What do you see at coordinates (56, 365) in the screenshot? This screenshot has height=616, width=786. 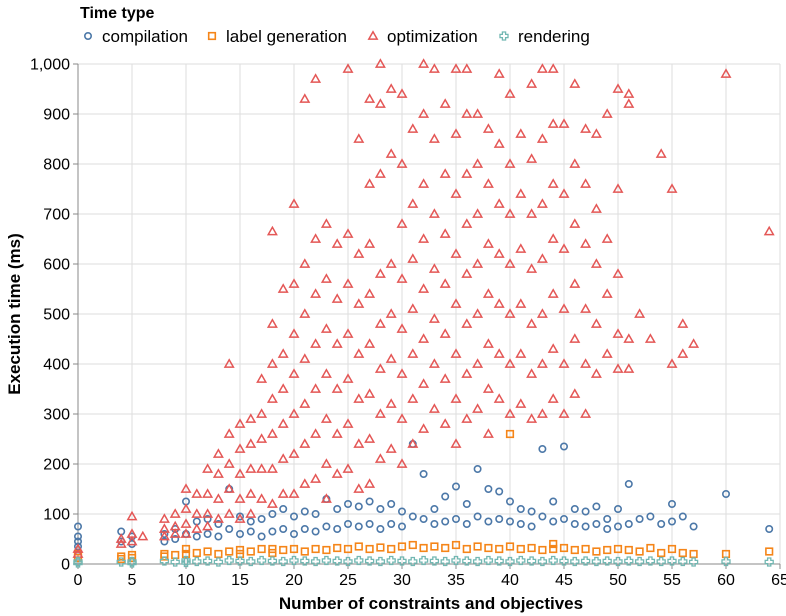 I see `y-tick-label: 400` at bounding box center [56, 365].